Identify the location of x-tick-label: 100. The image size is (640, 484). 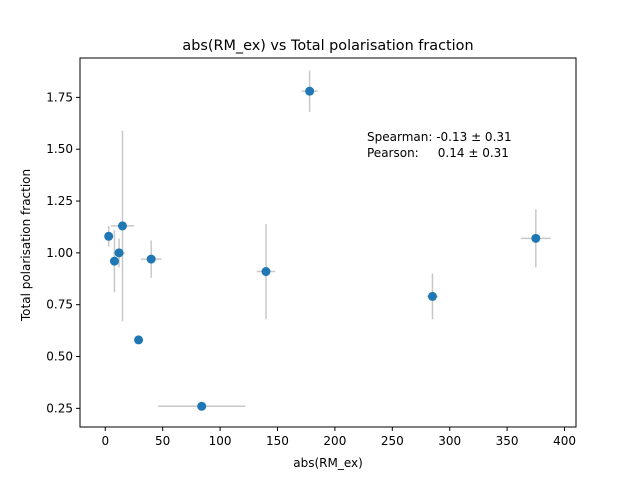
(220, 441).